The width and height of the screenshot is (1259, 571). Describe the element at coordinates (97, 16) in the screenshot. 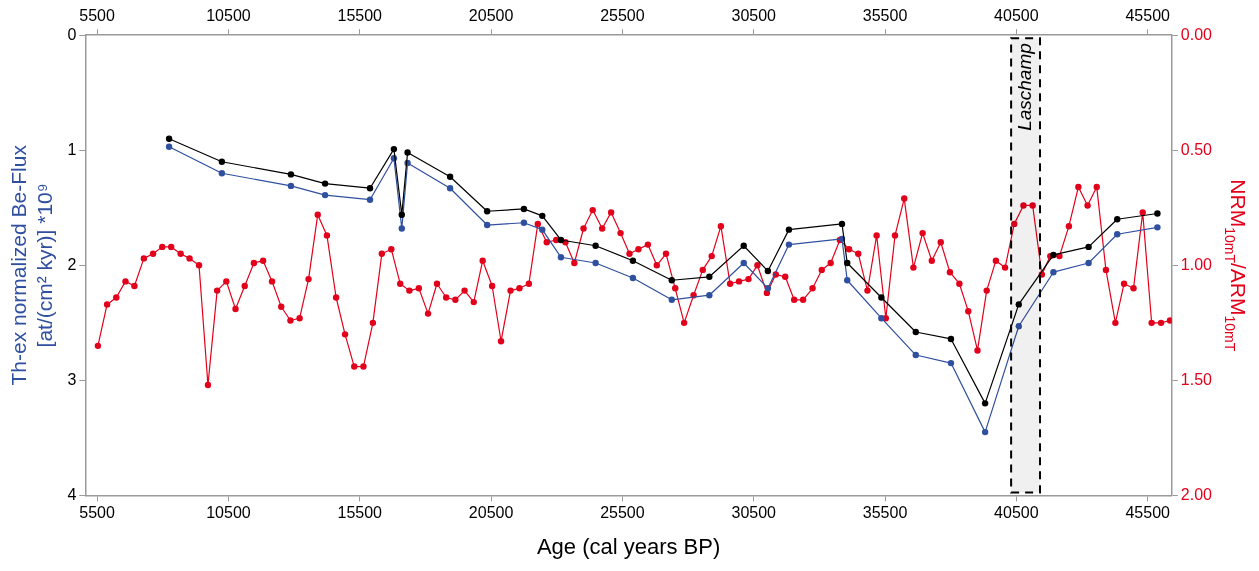

I see `x2-tick-label: 5500` at that location.